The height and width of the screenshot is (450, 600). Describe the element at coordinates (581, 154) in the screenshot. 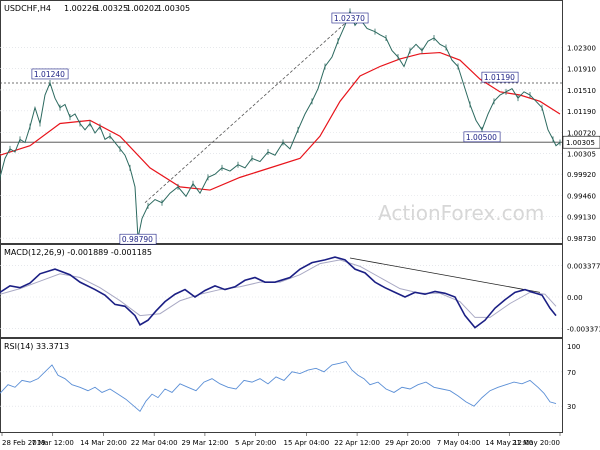

I see `price-y-tick-label: 1.00305` at that location.